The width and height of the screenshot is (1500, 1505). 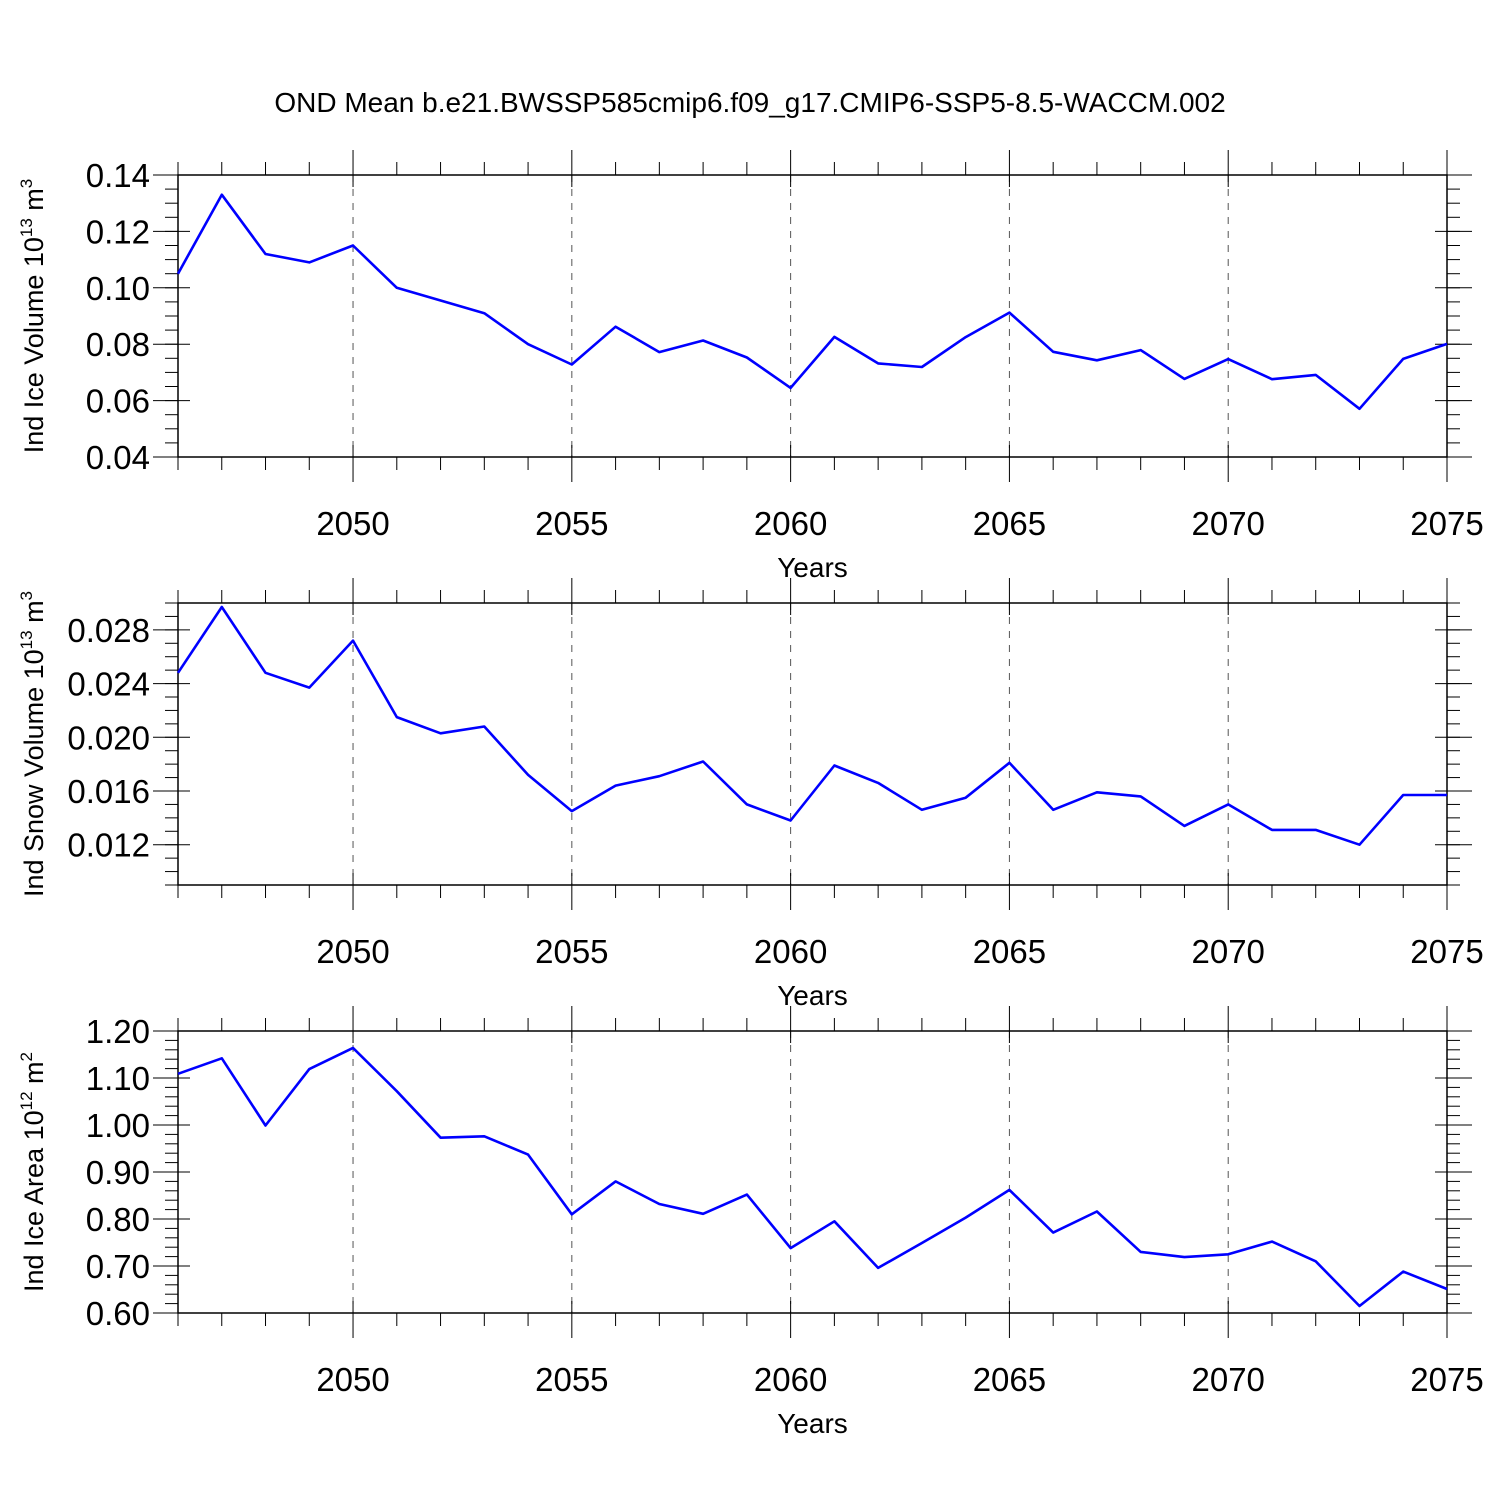 What do you see at coordinates (118, 1125) in the screenshot?
I see `y-tick-label: 1.00` at bounding box center [118, 1125].